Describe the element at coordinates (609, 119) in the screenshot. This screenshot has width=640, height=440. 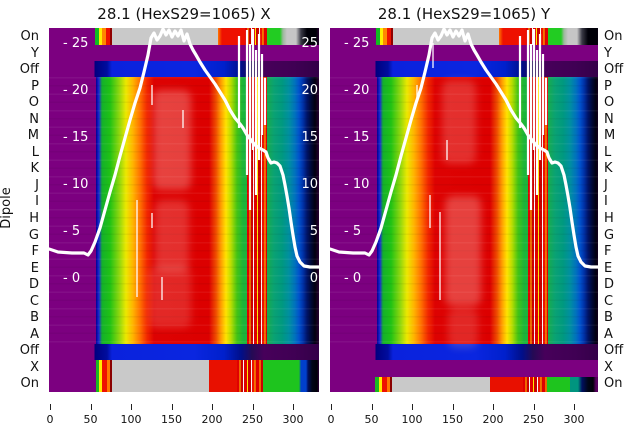
I see `row-label: N` at that location.